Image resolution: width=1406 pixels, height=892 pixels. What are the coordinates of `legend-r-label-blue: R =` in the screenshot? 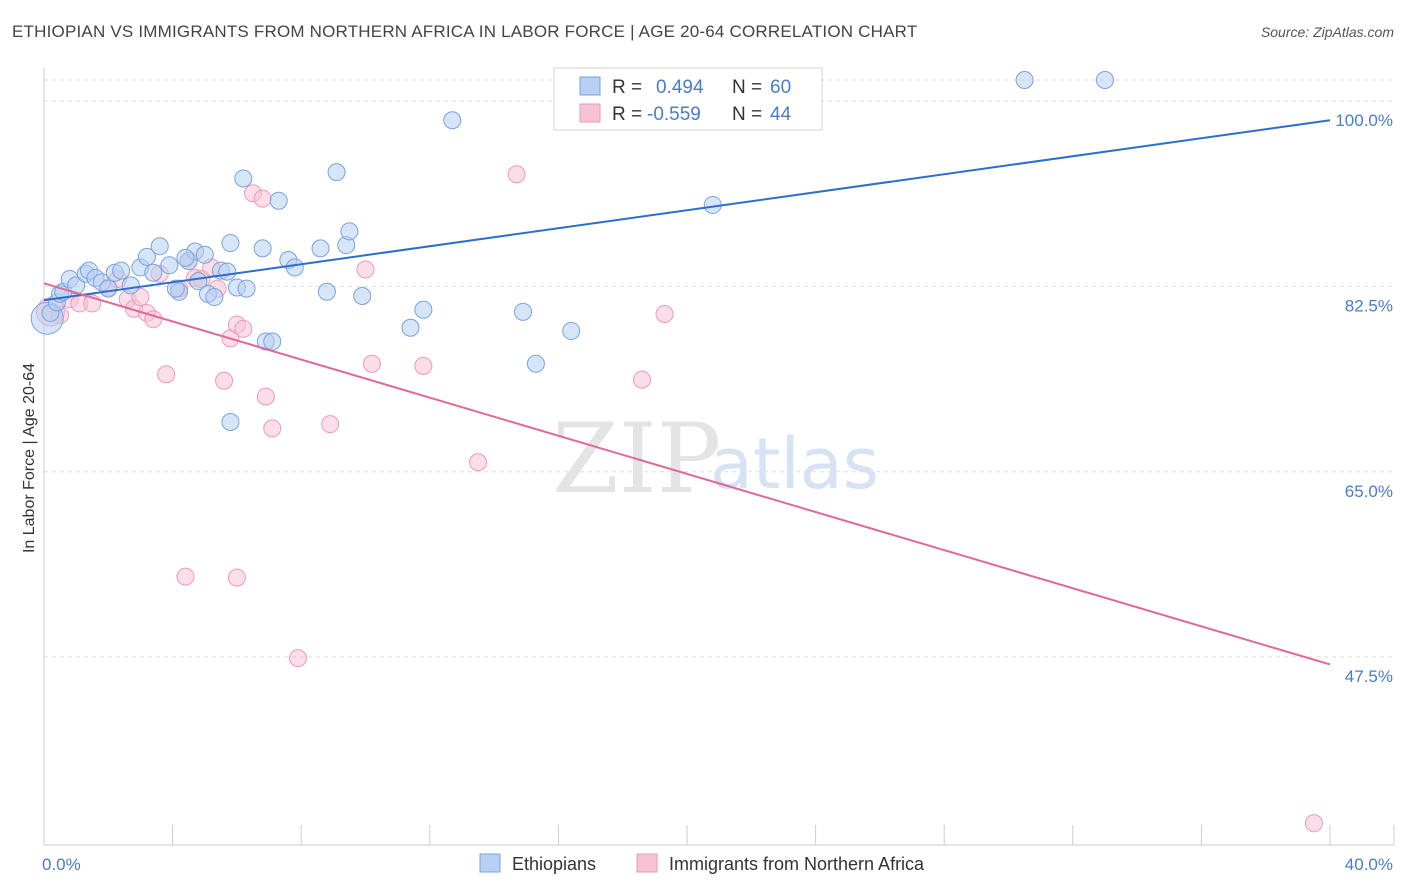 It's located at (627, 87).